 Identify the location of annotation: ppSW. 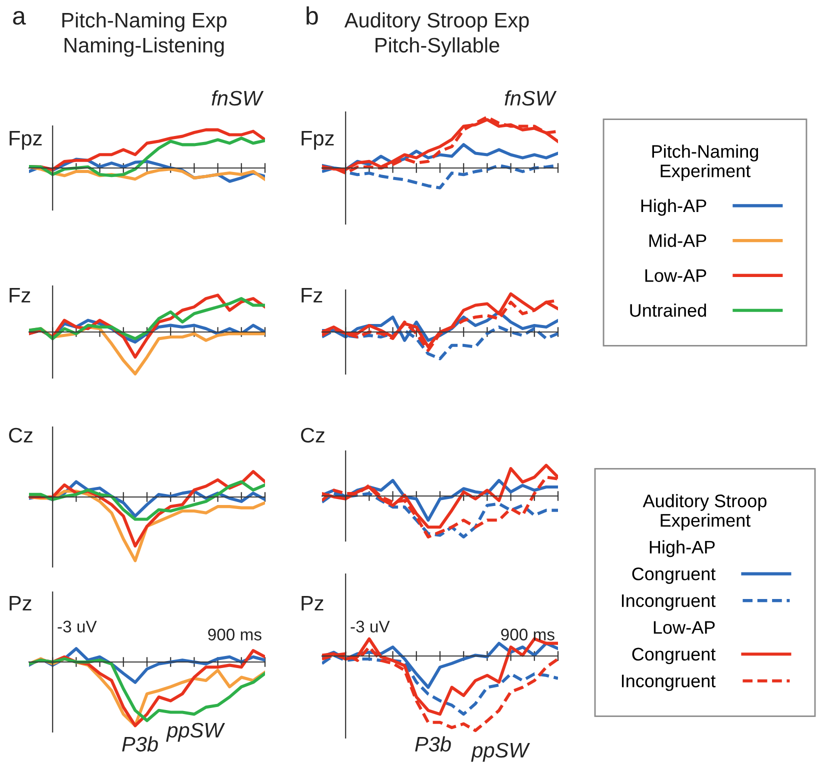
(196, 732).